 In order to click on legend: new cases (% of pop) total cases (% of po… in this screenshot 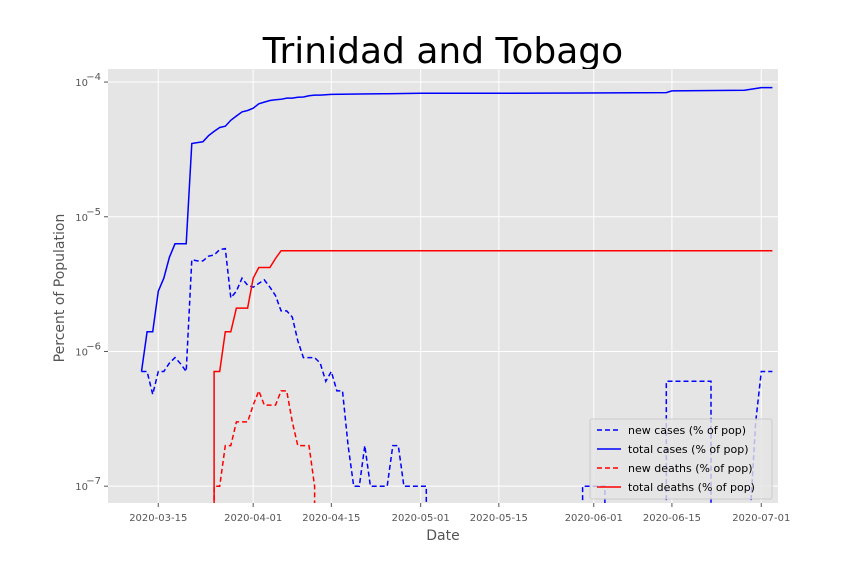, I will do `click(681, 459)`.